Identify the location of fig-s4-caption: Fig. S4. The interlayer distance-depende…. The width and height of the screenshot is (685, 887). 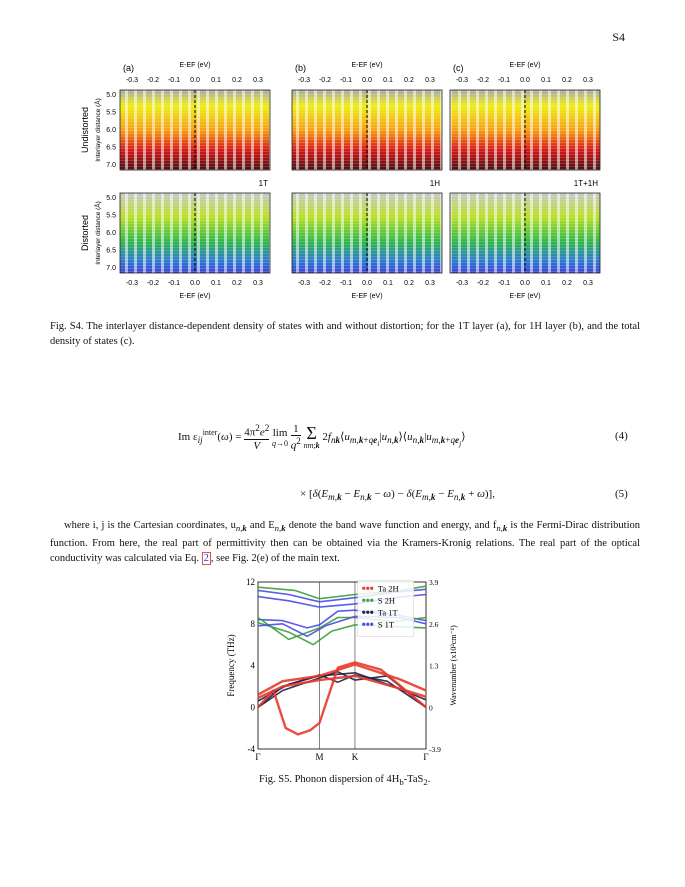
(345, 334).